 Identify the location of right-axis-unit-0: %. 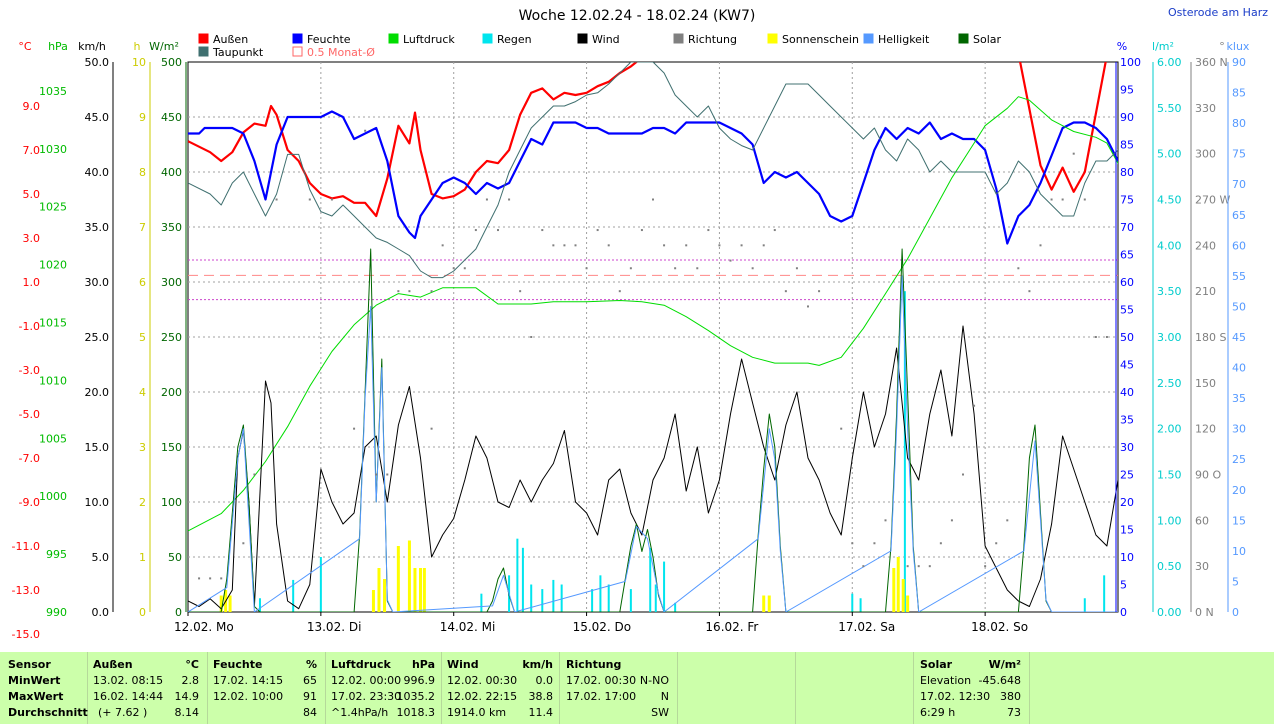
(1122, 46).